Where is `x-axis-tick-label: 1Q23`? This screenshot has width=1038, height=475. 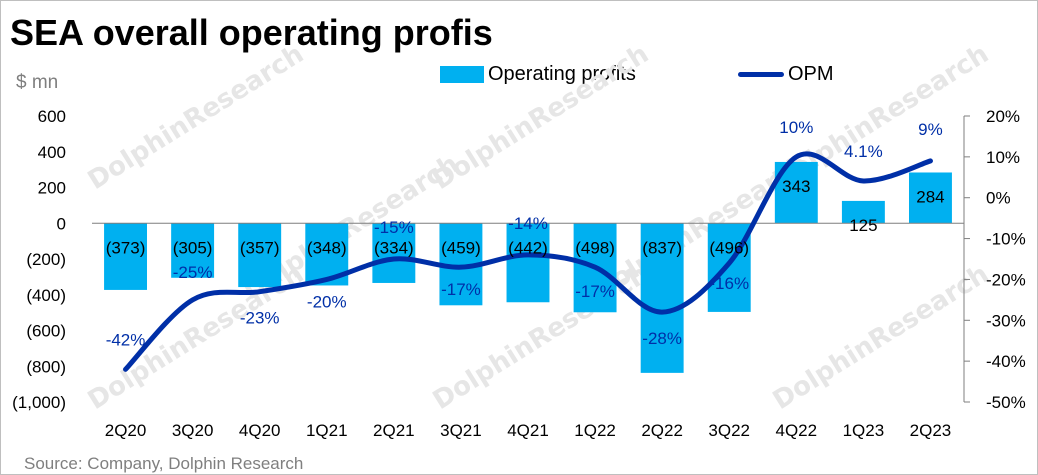
x-axis-tick-label: 1Q23 is located at coordinates (864, 430).